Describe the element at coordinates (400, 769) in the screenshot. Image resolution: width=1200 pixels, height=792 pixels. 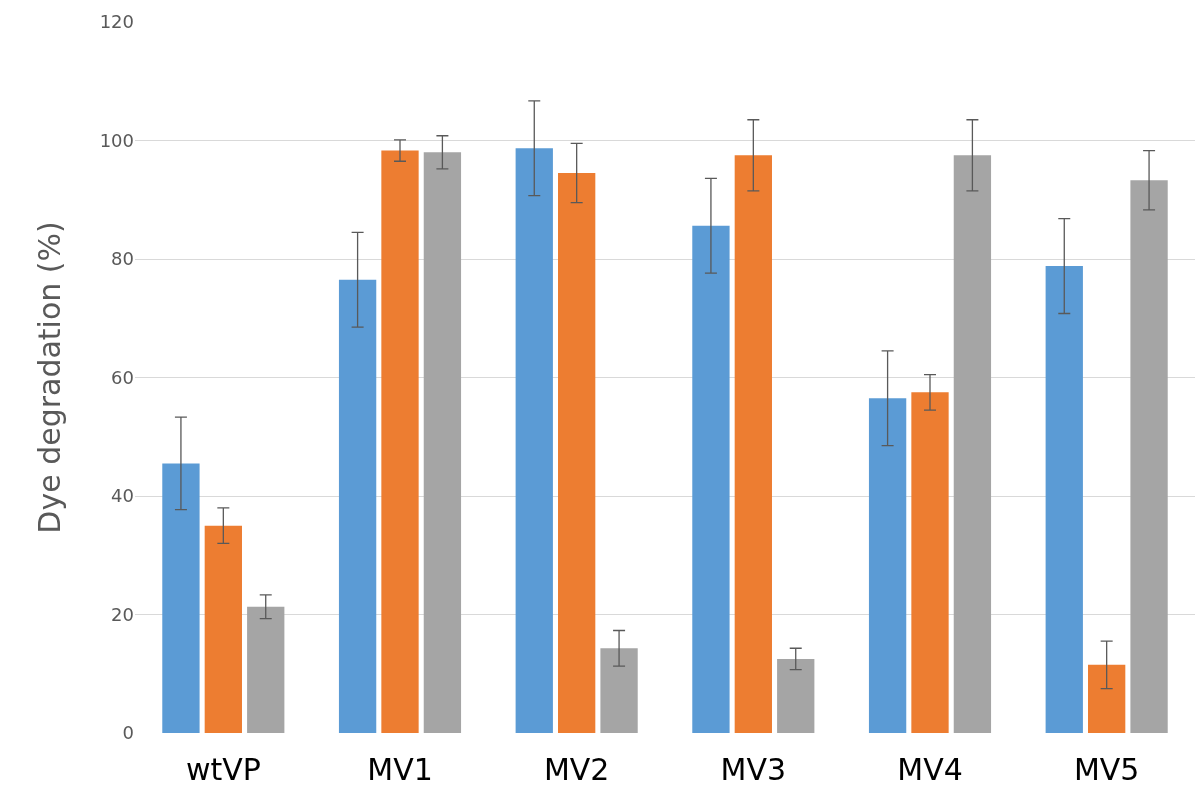
I see `x-tick-label: MV1` at that location.